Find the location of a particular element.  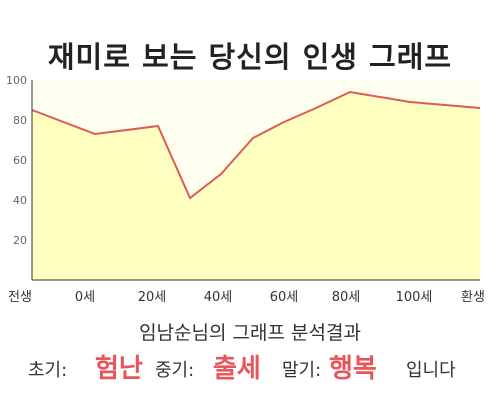

mid-label: 중기: is located at coordinates (175, 370).